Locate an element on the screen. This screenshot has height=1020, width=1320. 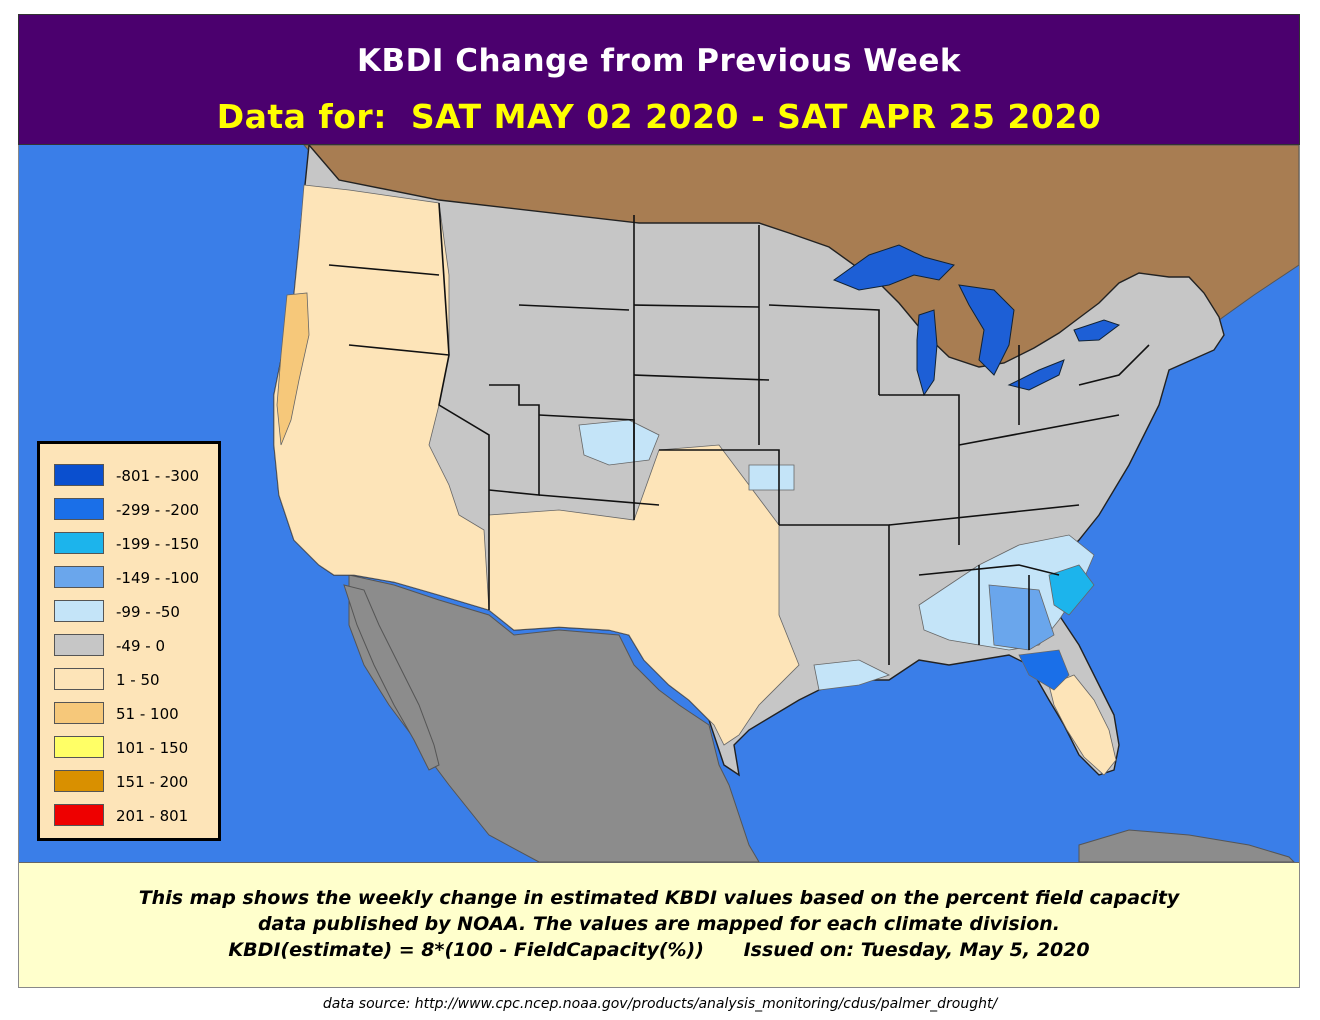
legend-label: -149 - -100 is located at coordinates (158, 578).